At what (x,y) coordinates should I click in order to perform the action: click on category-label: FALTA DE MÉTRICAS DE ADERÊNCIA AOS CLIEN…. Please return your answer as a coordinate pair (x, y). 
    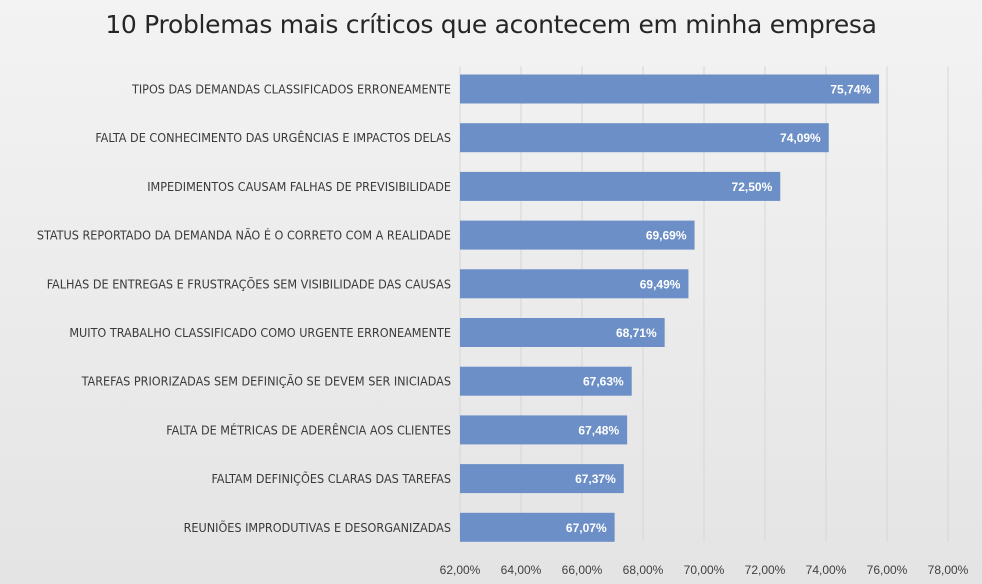
    Looking at the image, I should click on (308, 429).